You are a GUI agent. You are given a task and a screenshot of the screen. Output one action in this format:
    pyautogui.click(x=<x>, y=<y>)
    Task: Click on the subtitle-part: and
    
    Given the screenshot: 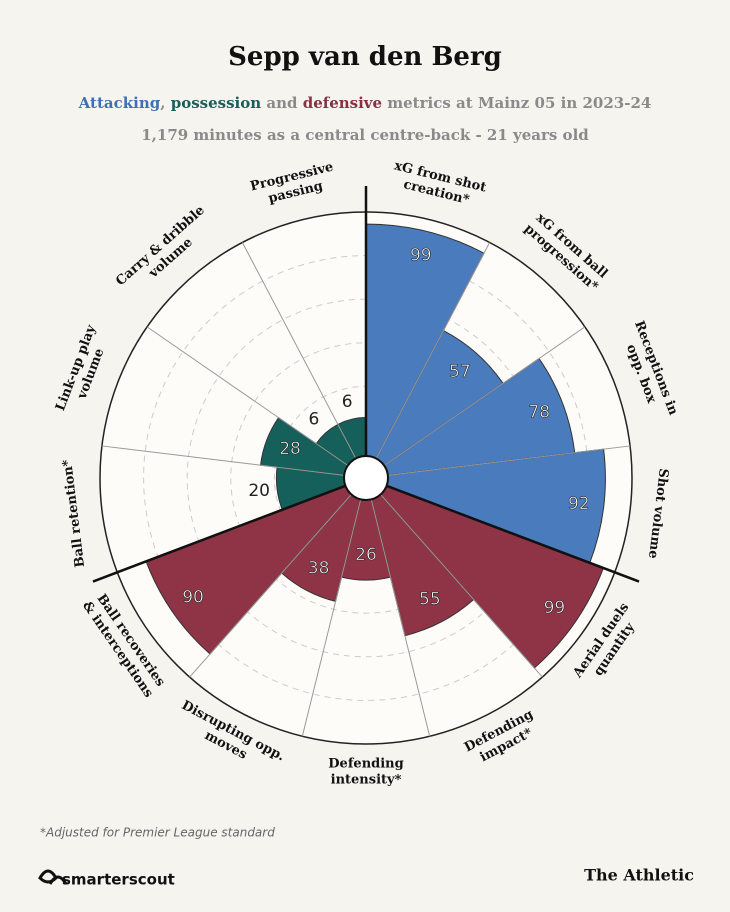 What is the action you would take?
    pyautogui.click(x=282, y=103)
    